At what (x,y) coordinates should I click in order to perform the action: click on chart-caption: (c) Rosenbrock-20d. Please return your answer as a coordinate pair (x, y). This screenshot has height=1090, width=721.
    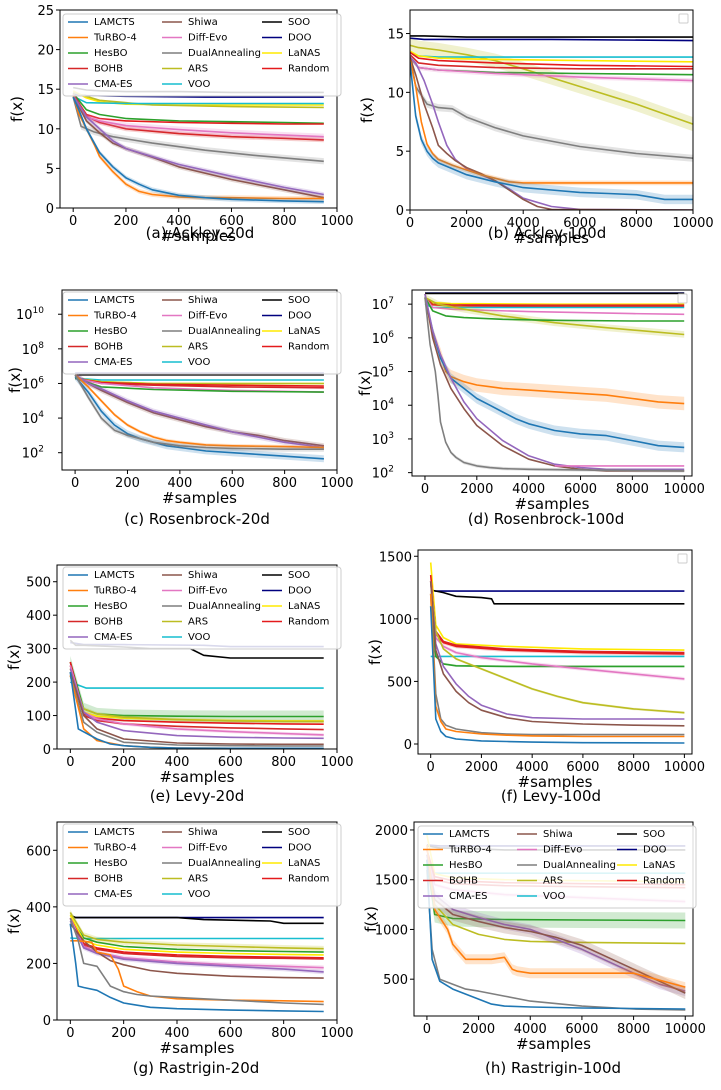
    Looking at the image, I should click on (197, 519).